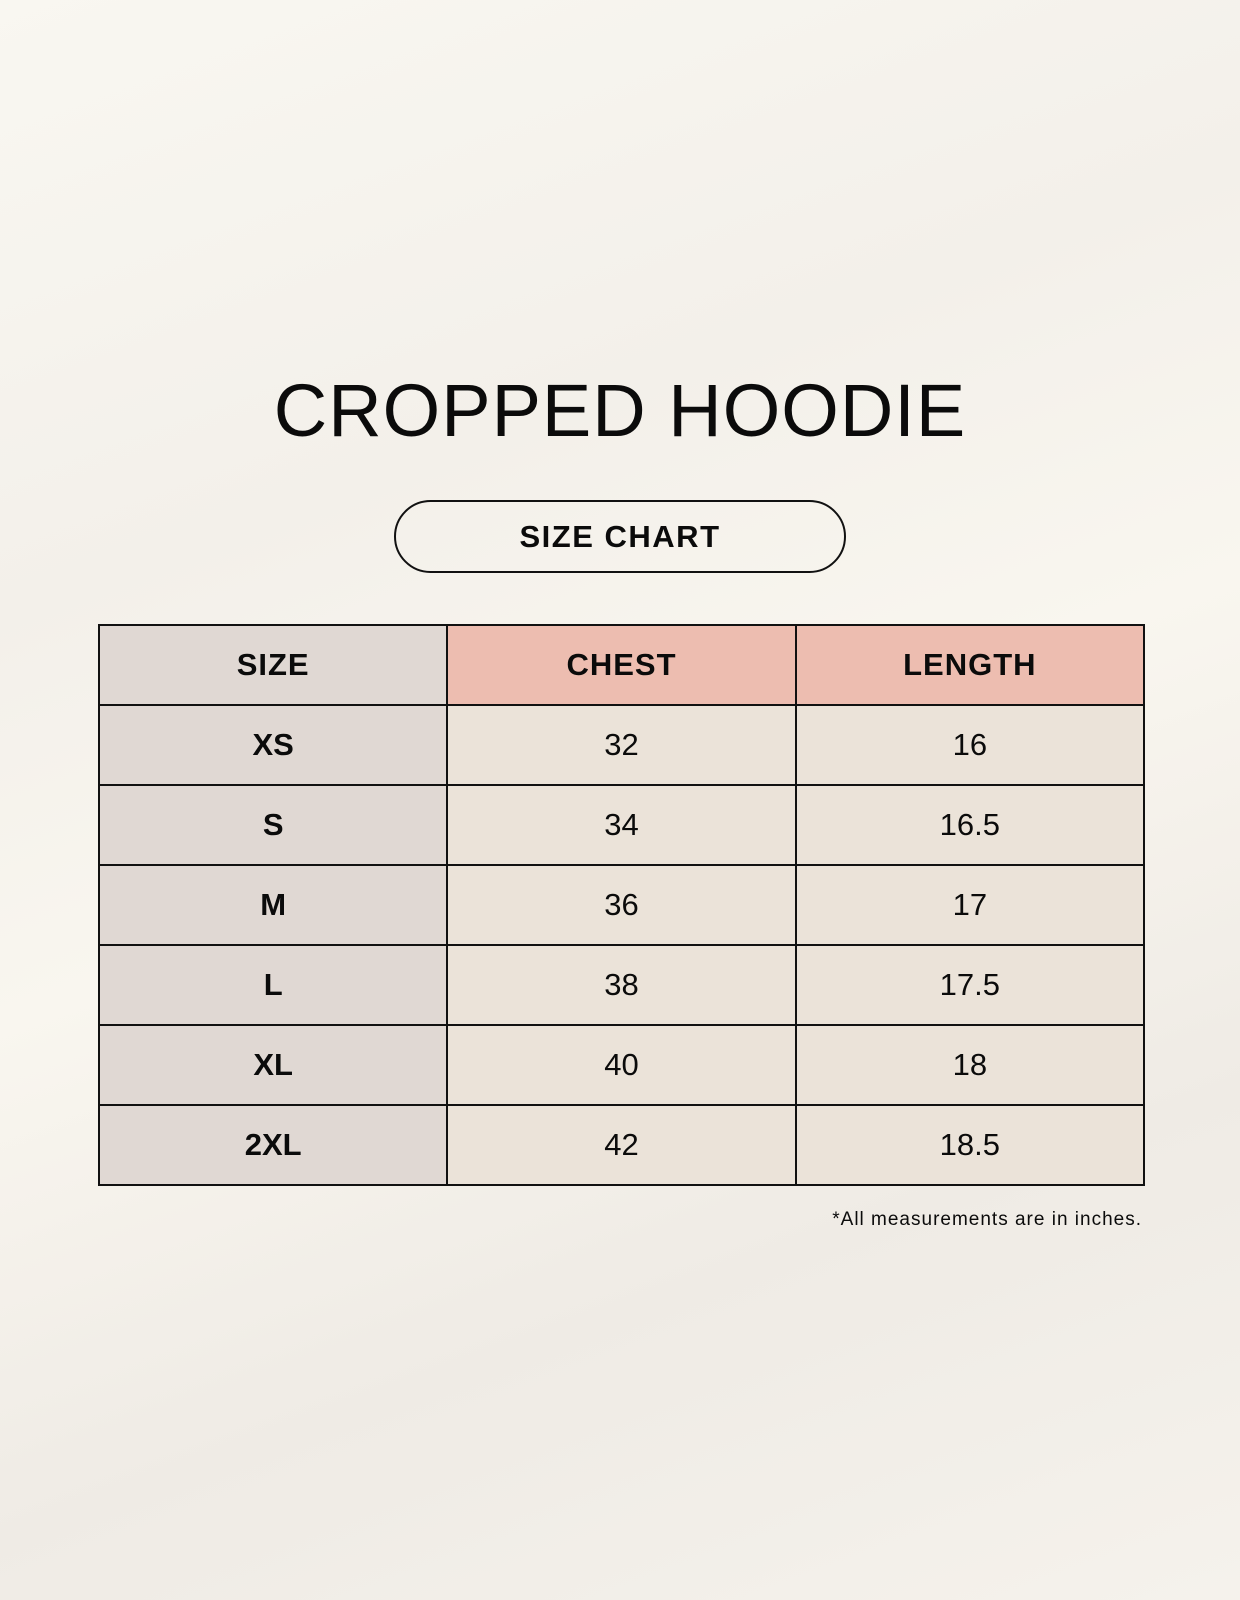 Image resolution: width=1240 pixels, height=1600 pixels. I want to click on size-chart-label: SIZE CHART, so click(620, 536).